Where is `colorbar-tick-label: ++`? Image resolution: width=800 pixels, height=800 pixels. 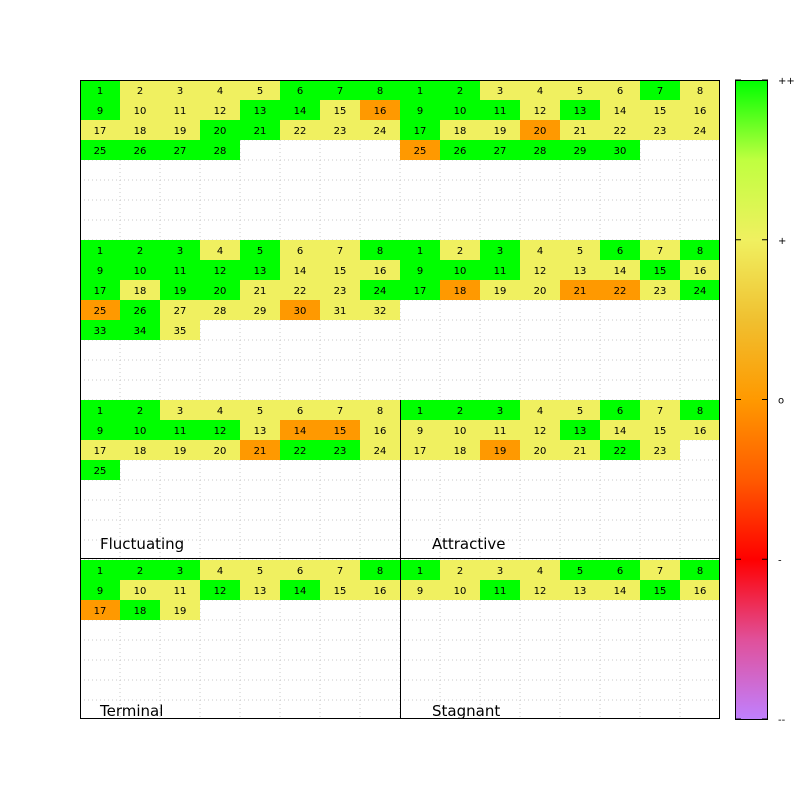
colorbar-tick-label: ++ is located at coordinates (786, 81).